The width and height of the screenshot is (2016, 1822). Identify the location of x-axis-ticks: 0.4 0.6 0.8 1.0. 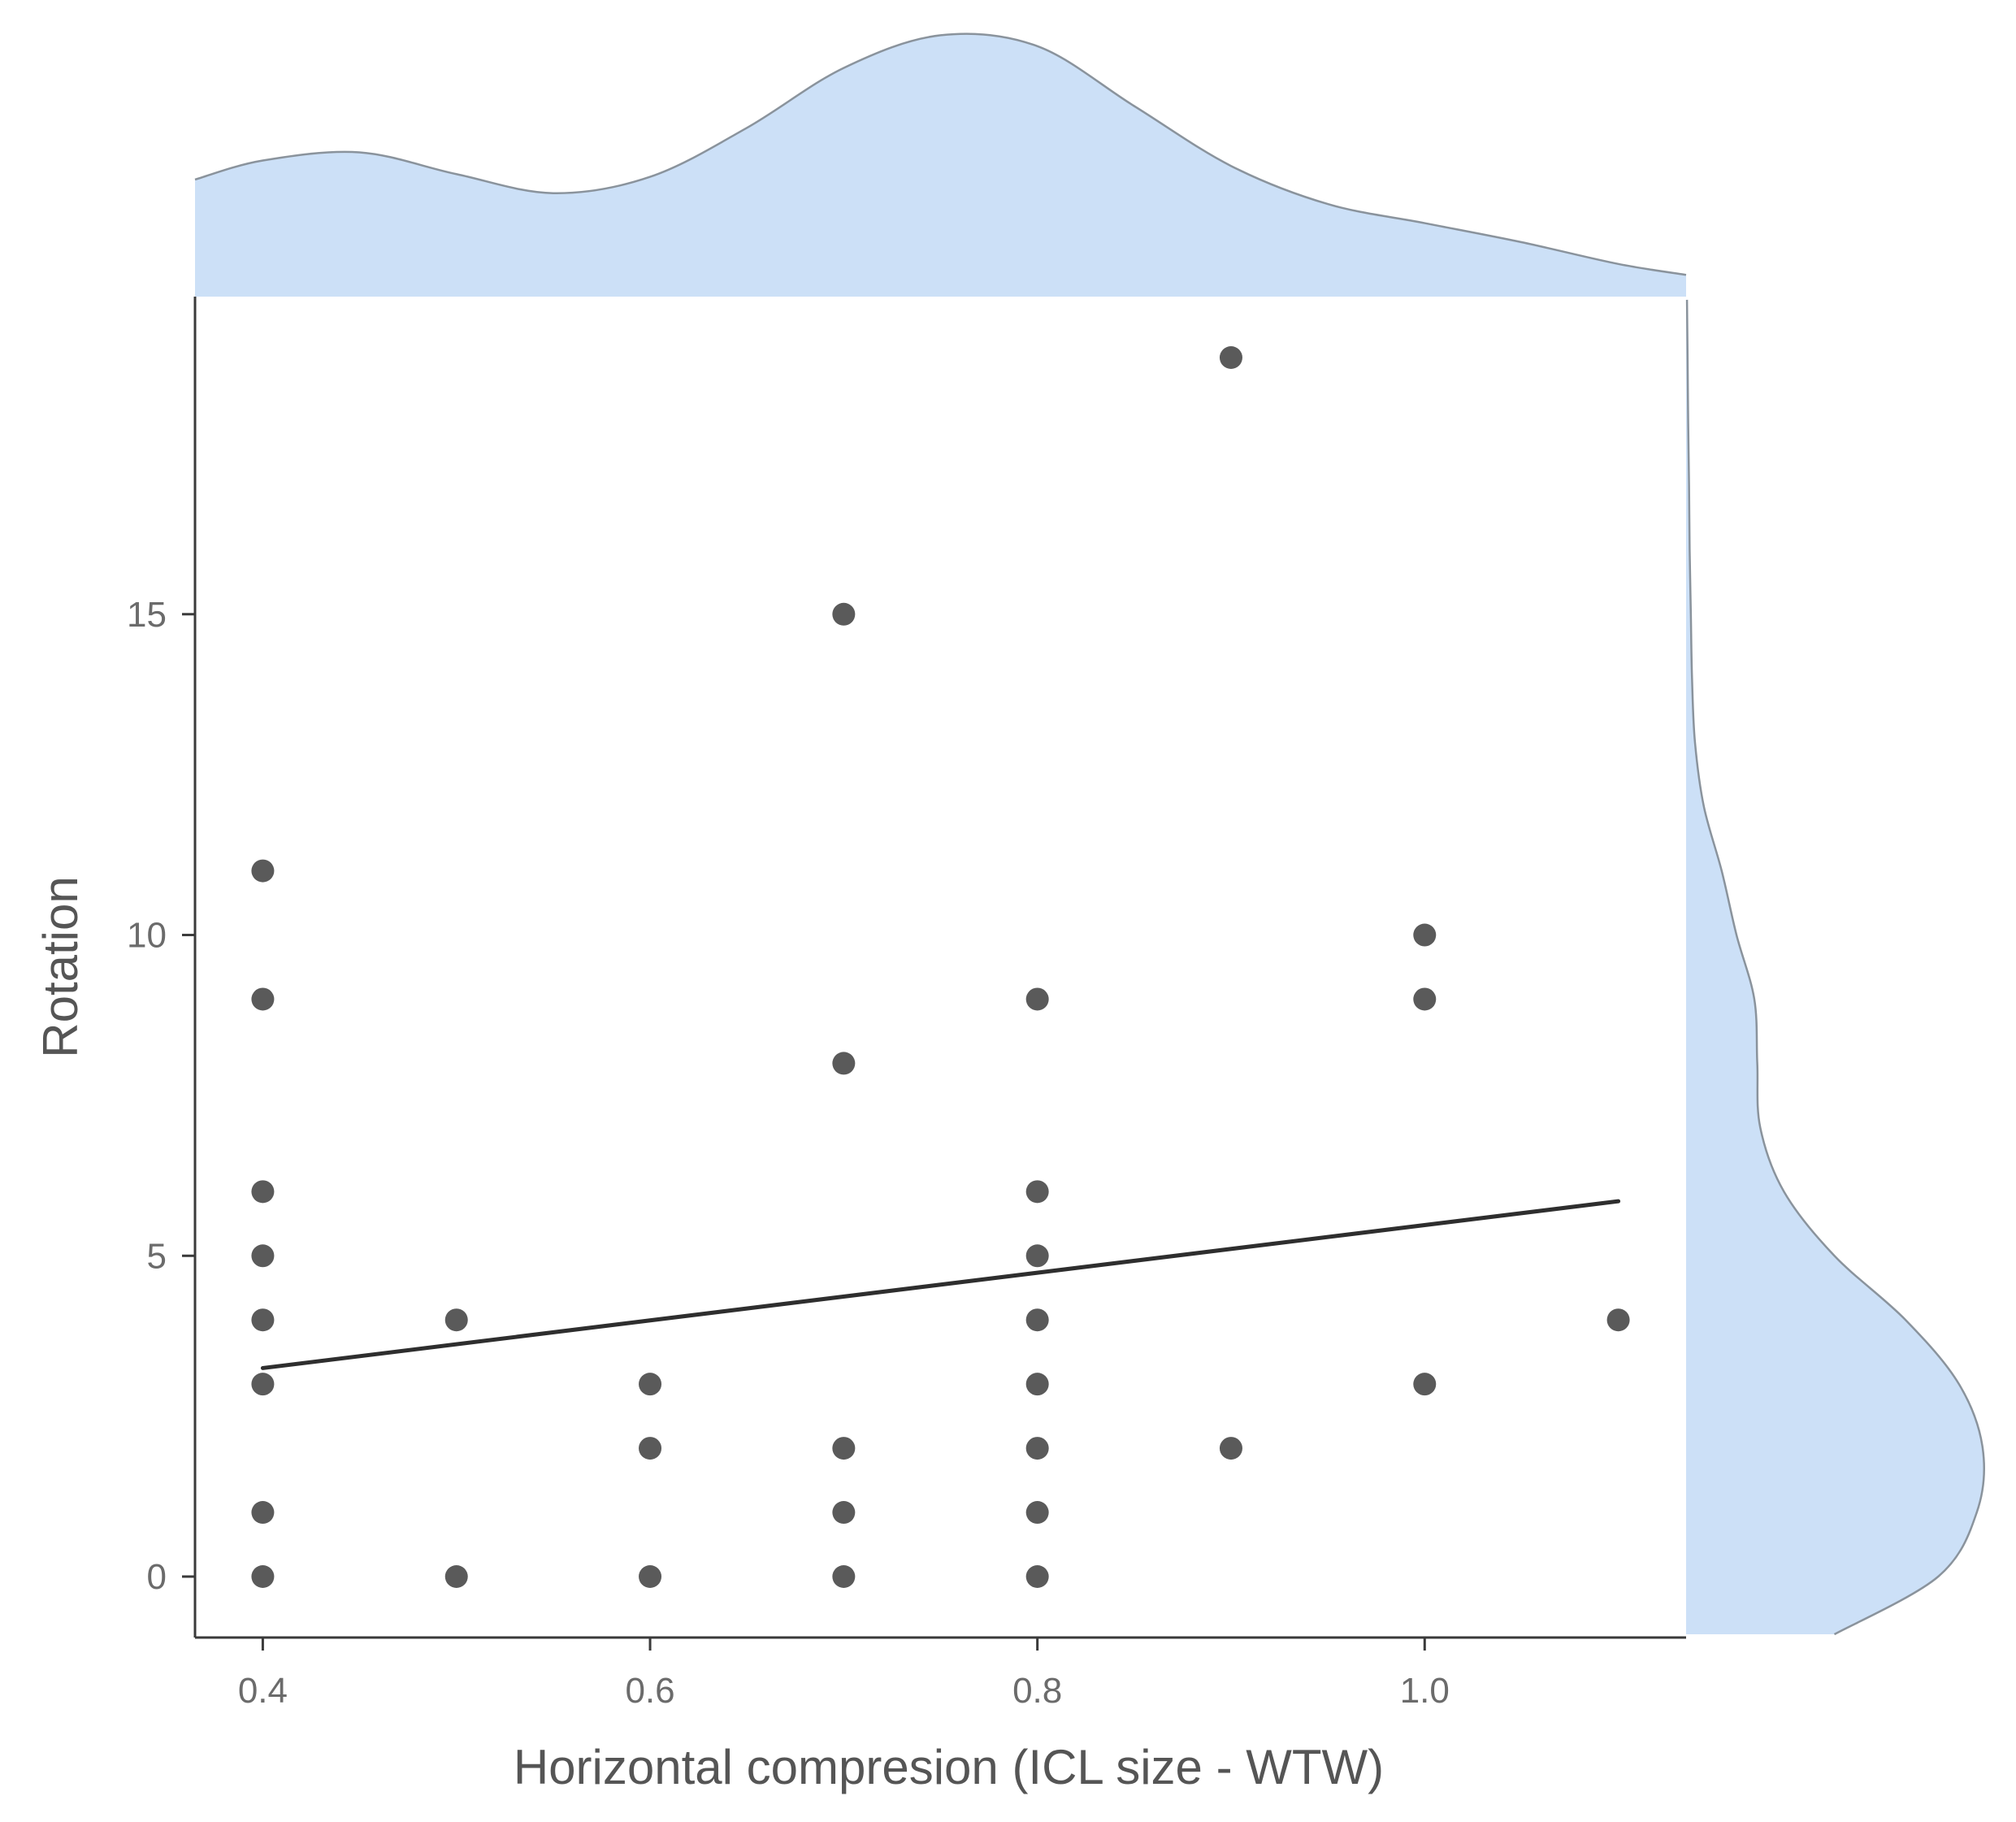
(844, 1674).